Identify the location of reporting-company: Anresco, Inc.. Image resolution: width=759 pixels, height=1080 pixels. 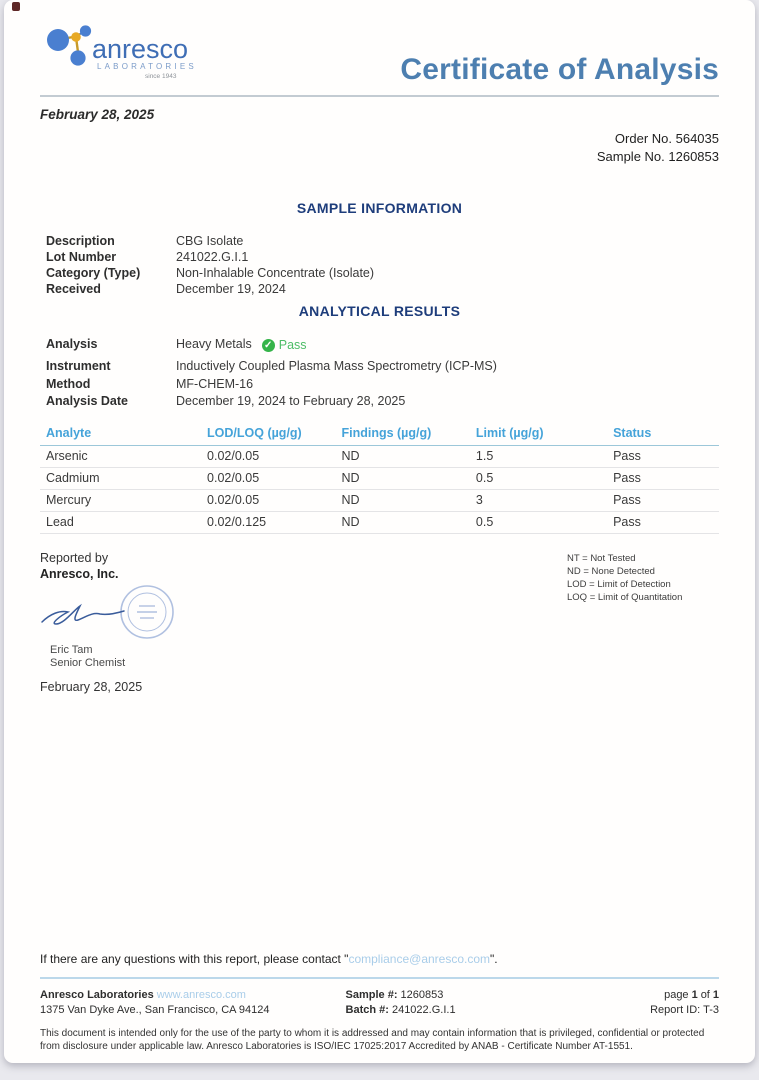
(79, 573).